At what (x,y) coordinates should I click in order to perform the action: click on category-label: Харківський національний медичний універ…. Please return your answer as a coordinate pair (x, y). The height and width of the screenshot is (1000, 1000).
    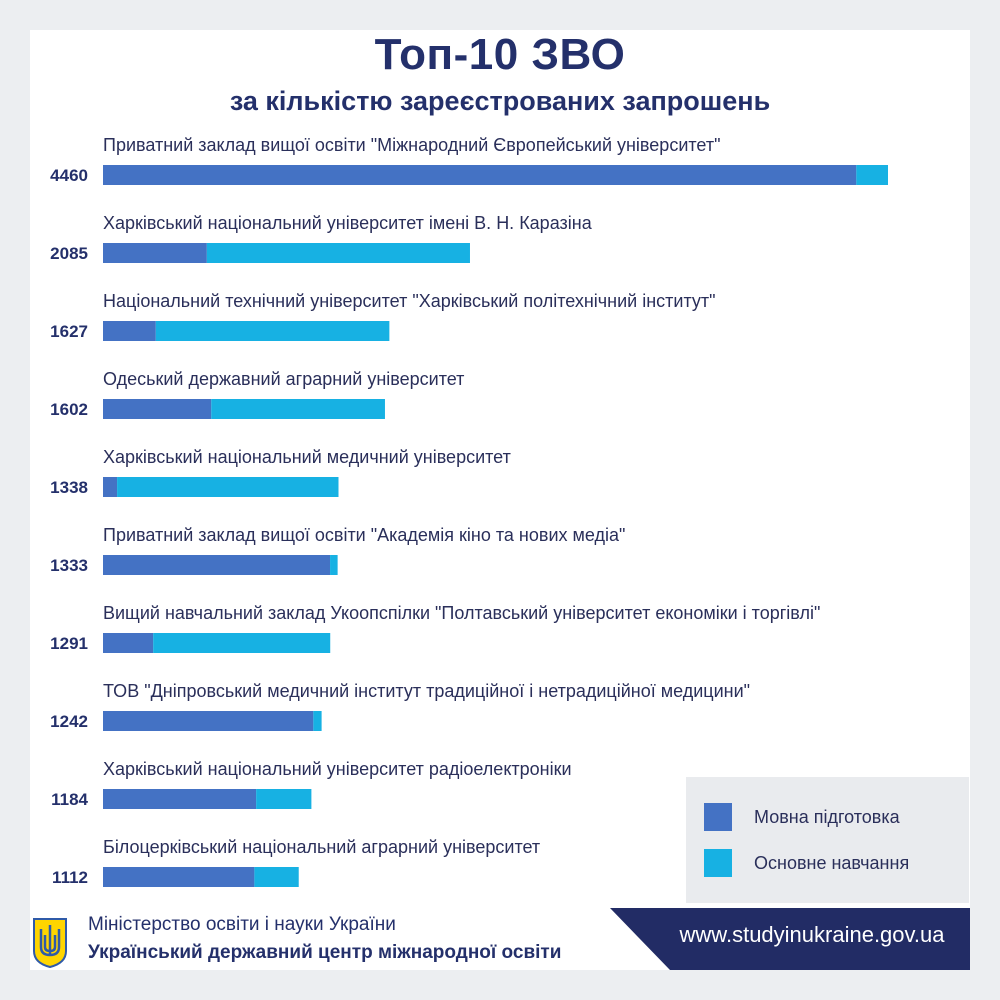
    Looking at the image, I should click on (307, 457).